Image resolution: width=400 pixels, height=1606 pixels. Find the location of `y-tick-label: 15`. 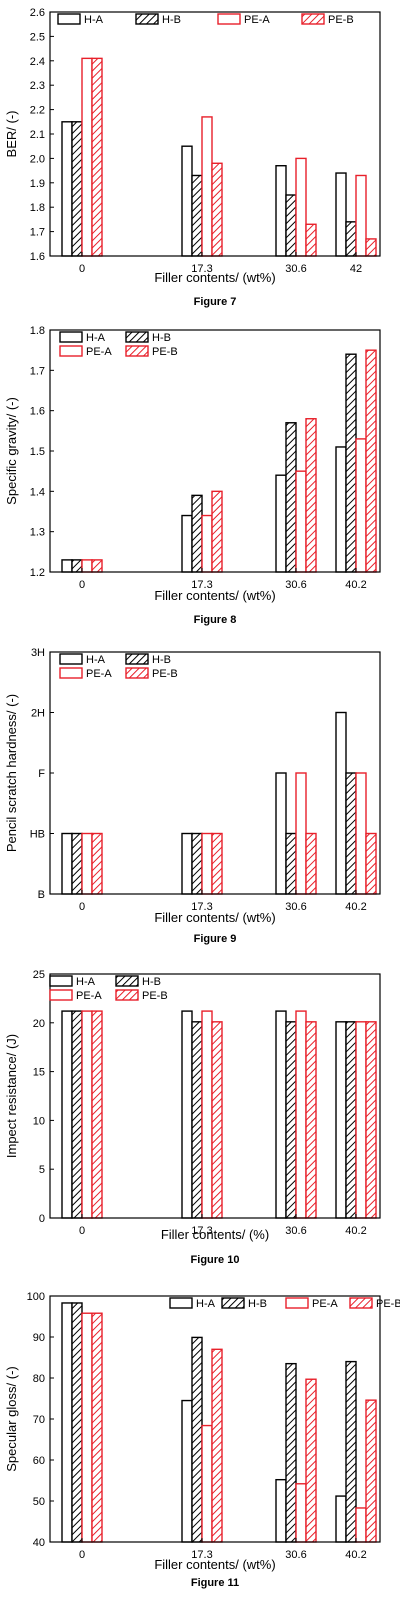

y-tick-label: 15 is located at coordinates (39, 1073).